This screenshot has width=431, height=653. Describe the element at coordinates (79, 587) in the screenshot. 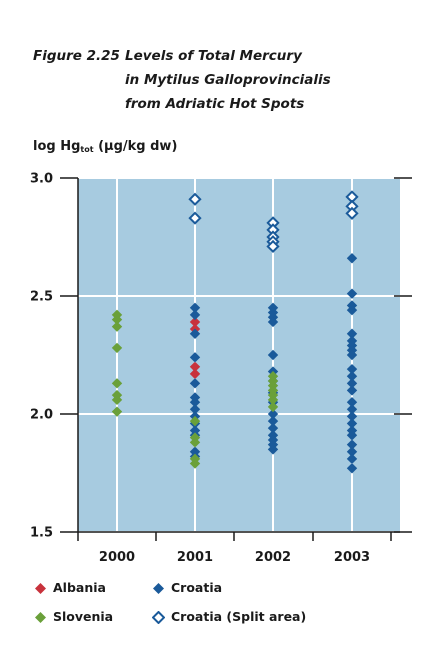

I see `legend-label: Albania` at that location.